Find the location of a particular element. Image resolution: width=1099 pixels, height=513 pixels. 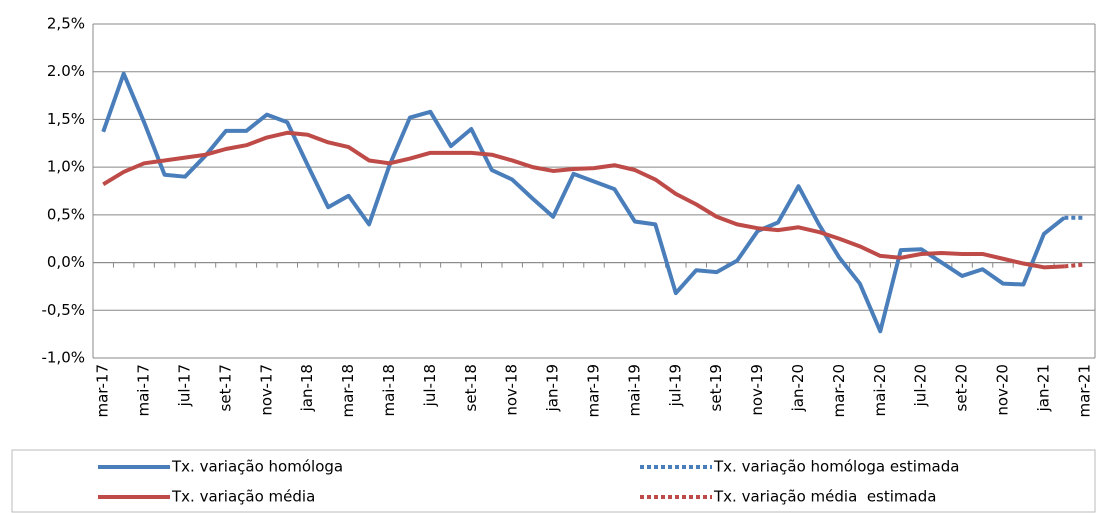

x-tick-label: nov-20 is located at coordinates (1002, 390).